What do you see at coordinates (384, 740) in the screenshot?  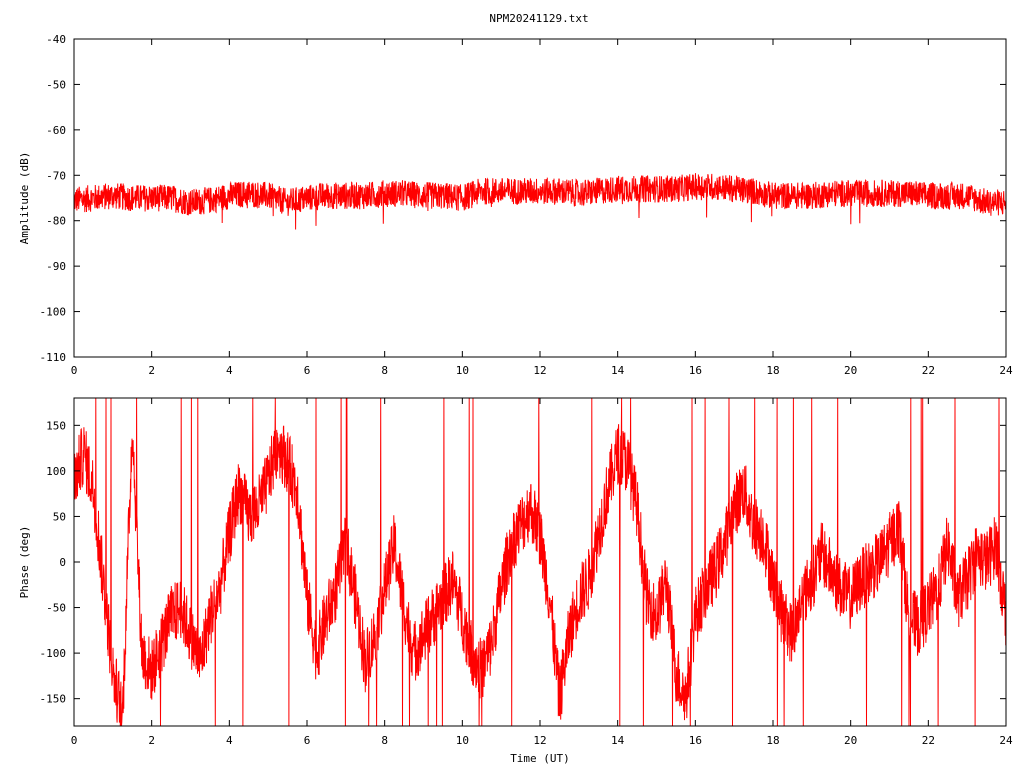 I see `phase-x-tick-label: 8` at bounding box center [384, 740].